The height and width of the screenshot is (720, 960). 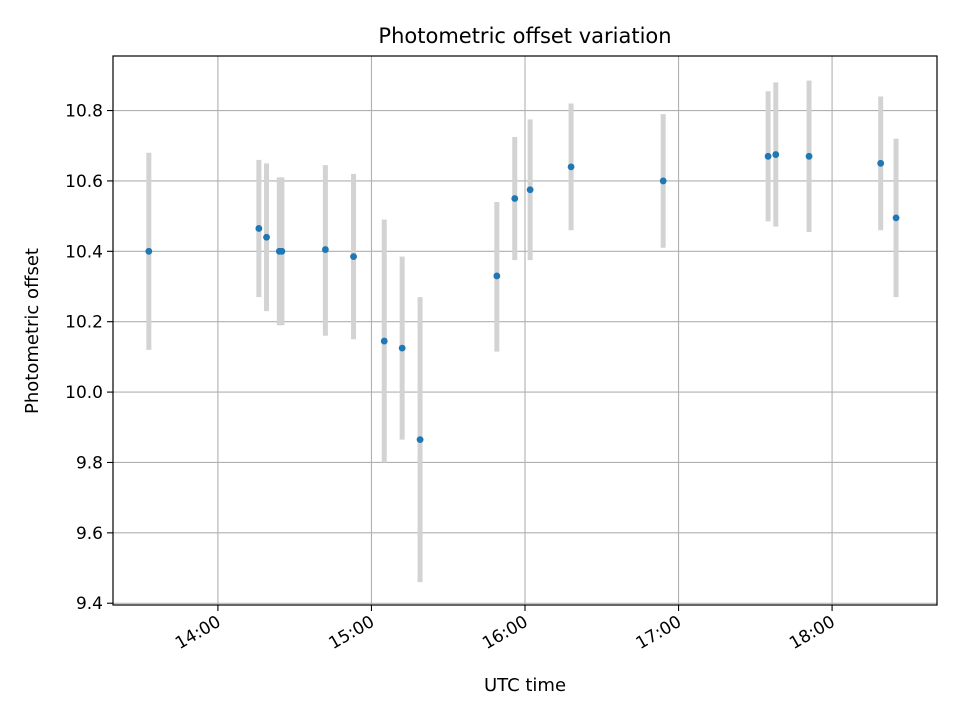 I want to click on y-tick-label: 9.8, so click(x=89, y=463).